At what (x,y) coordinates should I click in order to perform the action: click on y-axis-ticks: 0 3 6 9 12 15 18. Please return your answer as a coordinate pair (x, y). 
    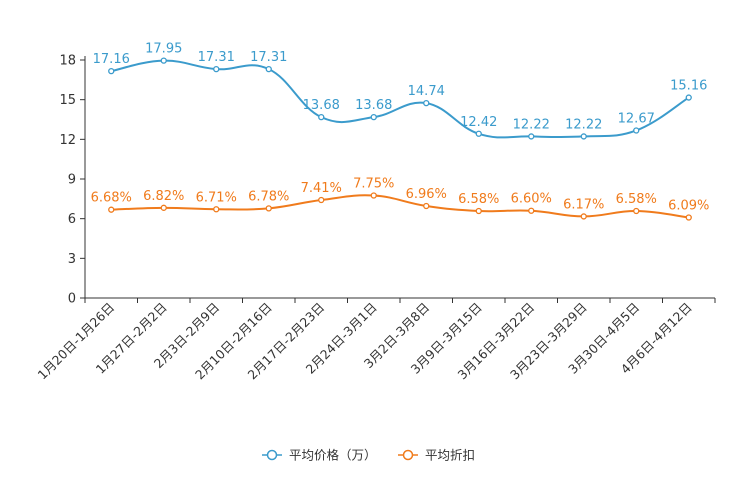
    Looking at the image, I should click on (72, 180).